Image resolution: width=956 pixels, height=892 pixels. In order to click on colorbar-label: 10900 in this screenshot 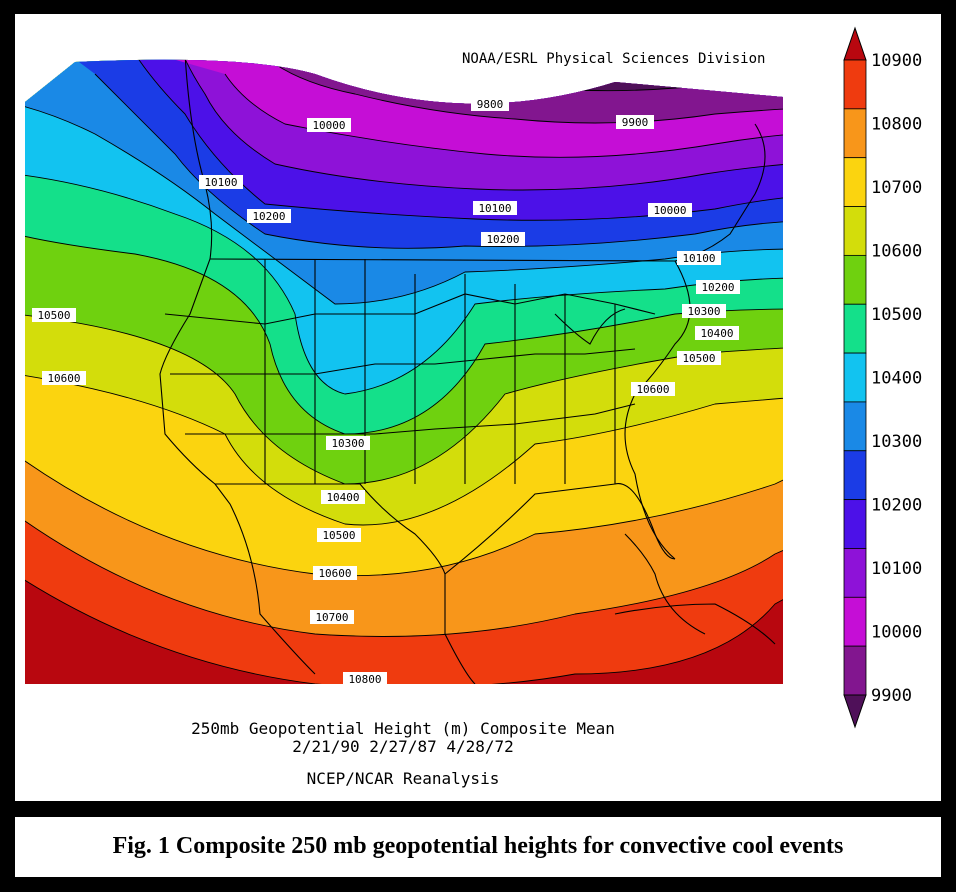, I will do `click(896, 61)`.